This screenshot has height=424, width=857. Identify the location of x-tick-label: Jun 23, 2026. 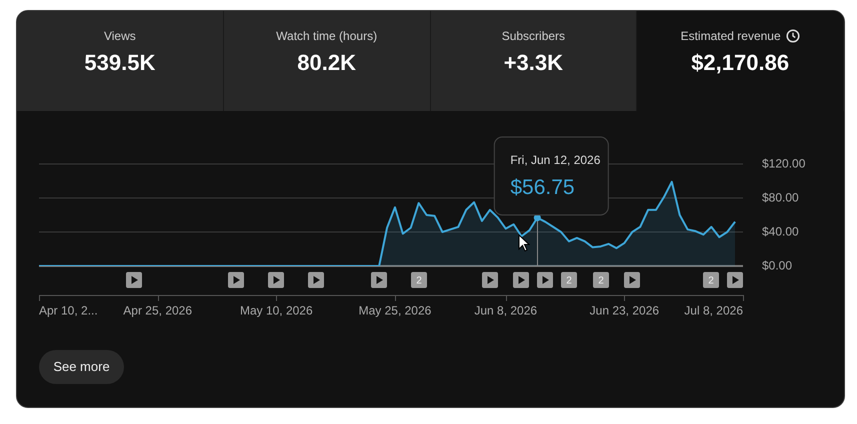
(625, 311).